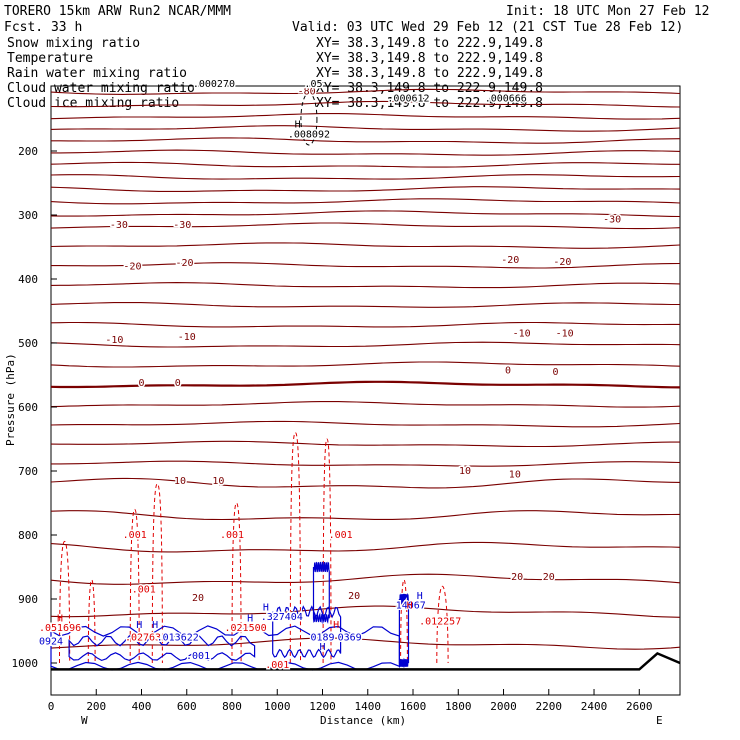  Describe the element at coordinates (322, 638) in the screenshot. I see `cloud-water-label: 0189` at that location.